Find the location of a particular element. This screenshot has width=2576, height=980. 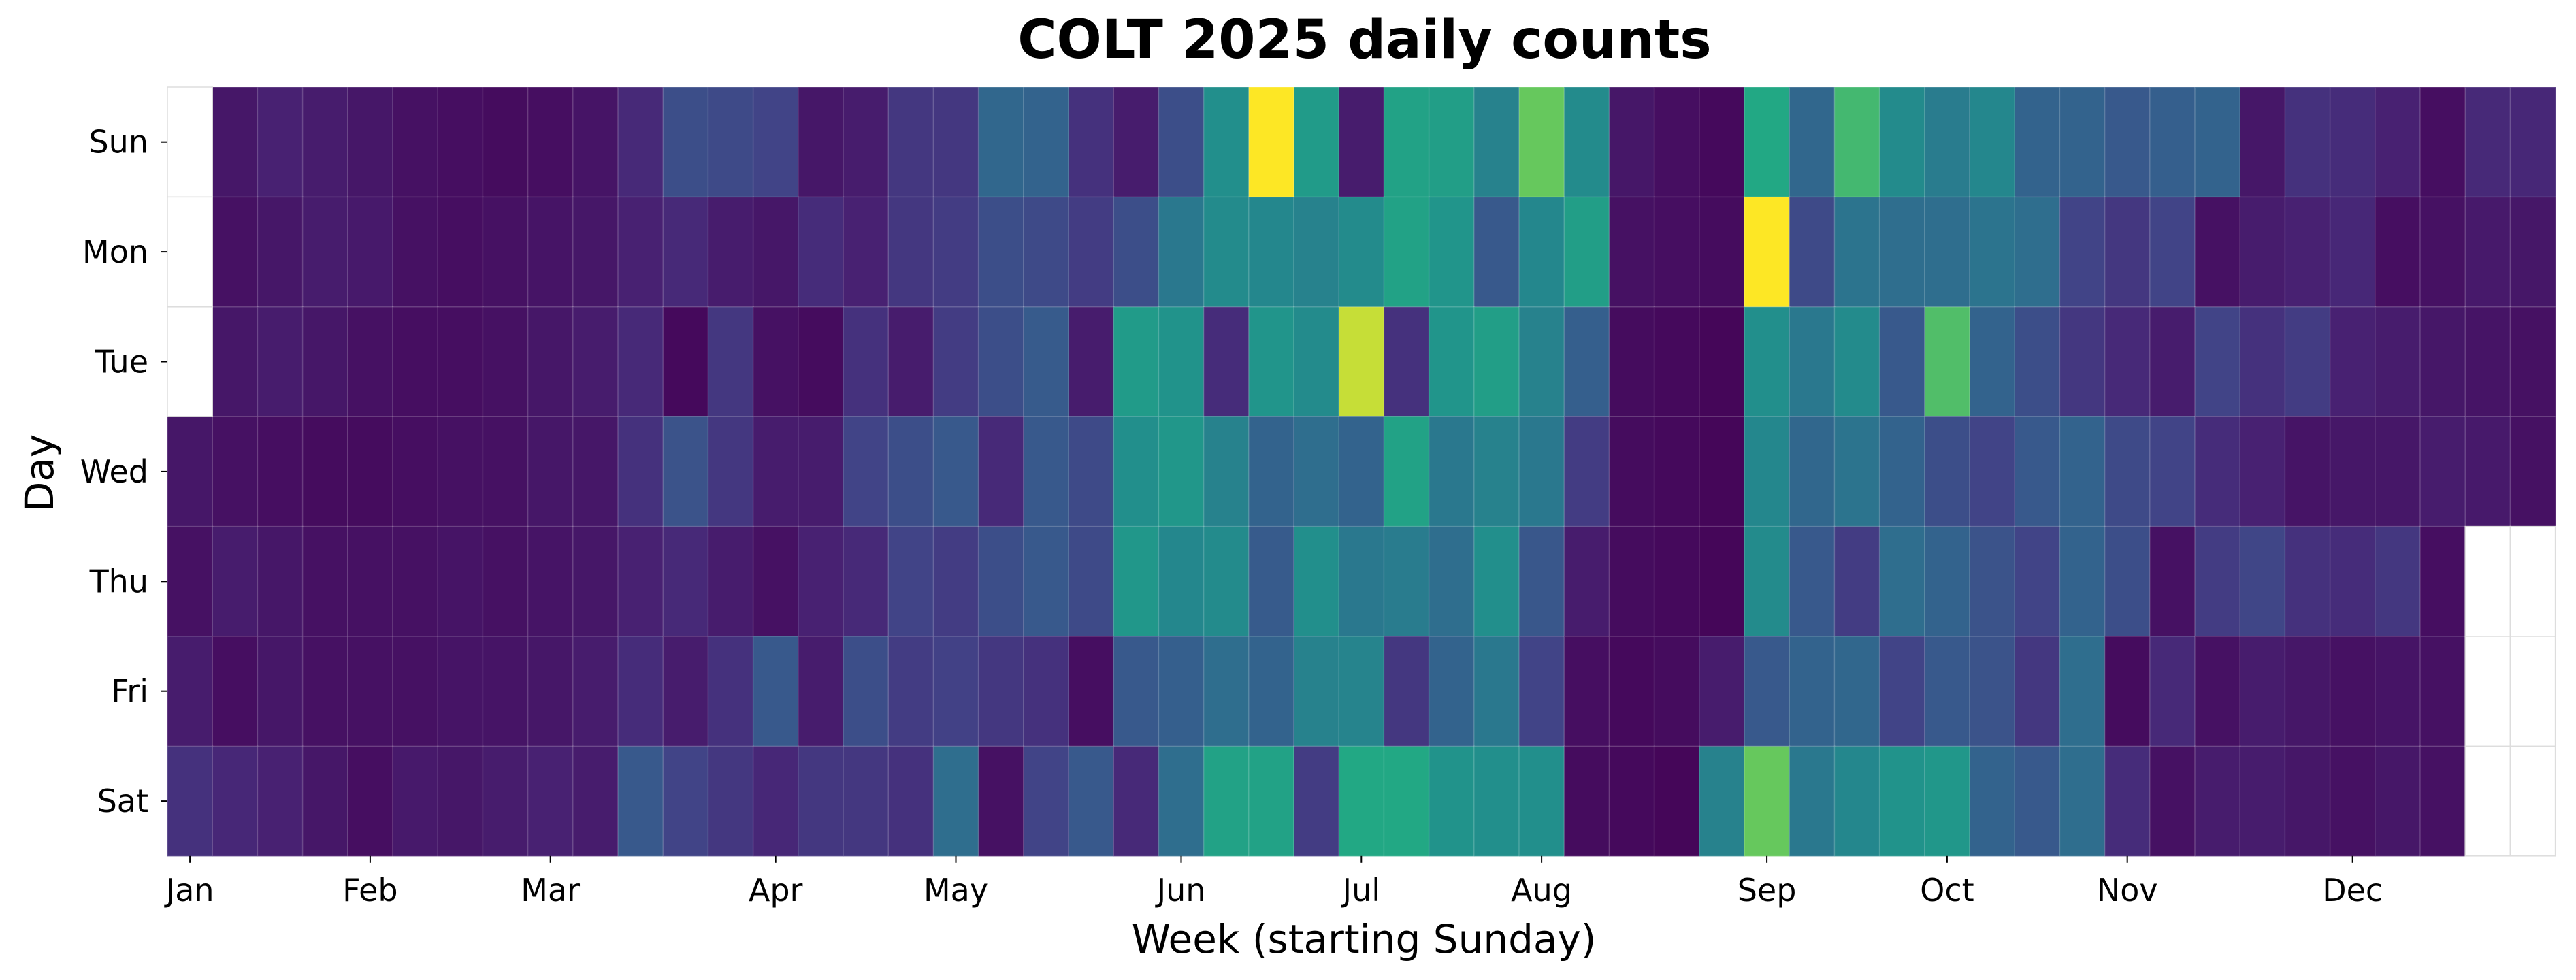

x-tick-label: Dec is located at coordinates (2352, 891).